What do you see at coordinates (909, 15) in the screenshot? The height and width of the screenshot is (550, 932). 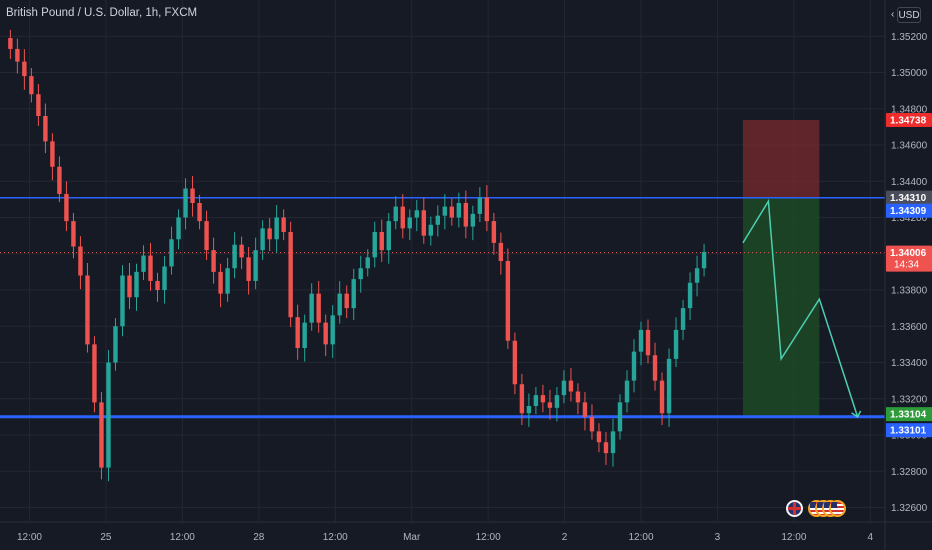 I see `currency-button: USD` at bounding box center [909, 15].